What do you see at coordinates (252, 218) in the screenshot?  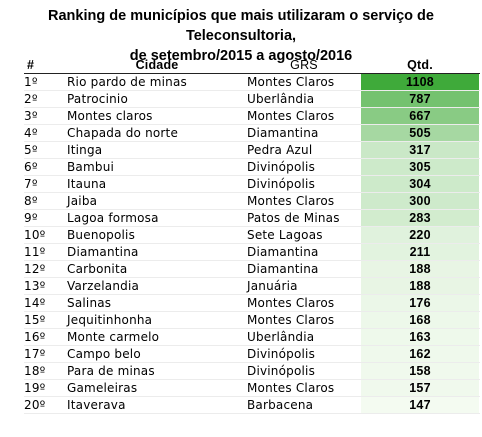 I see `table-row: 9º Lagoa formosa Patos de Minas 283` at bounding box center [252, 218].